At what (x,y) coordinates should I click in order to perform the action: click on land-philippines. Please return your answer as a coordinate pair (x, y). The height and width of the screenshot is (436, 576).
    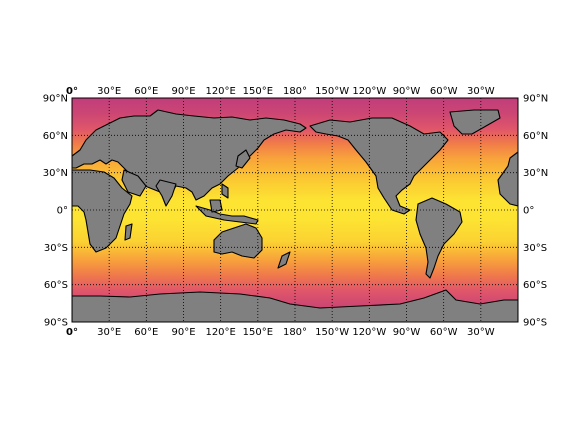
    Looking at the image, I should click on (225, 191).